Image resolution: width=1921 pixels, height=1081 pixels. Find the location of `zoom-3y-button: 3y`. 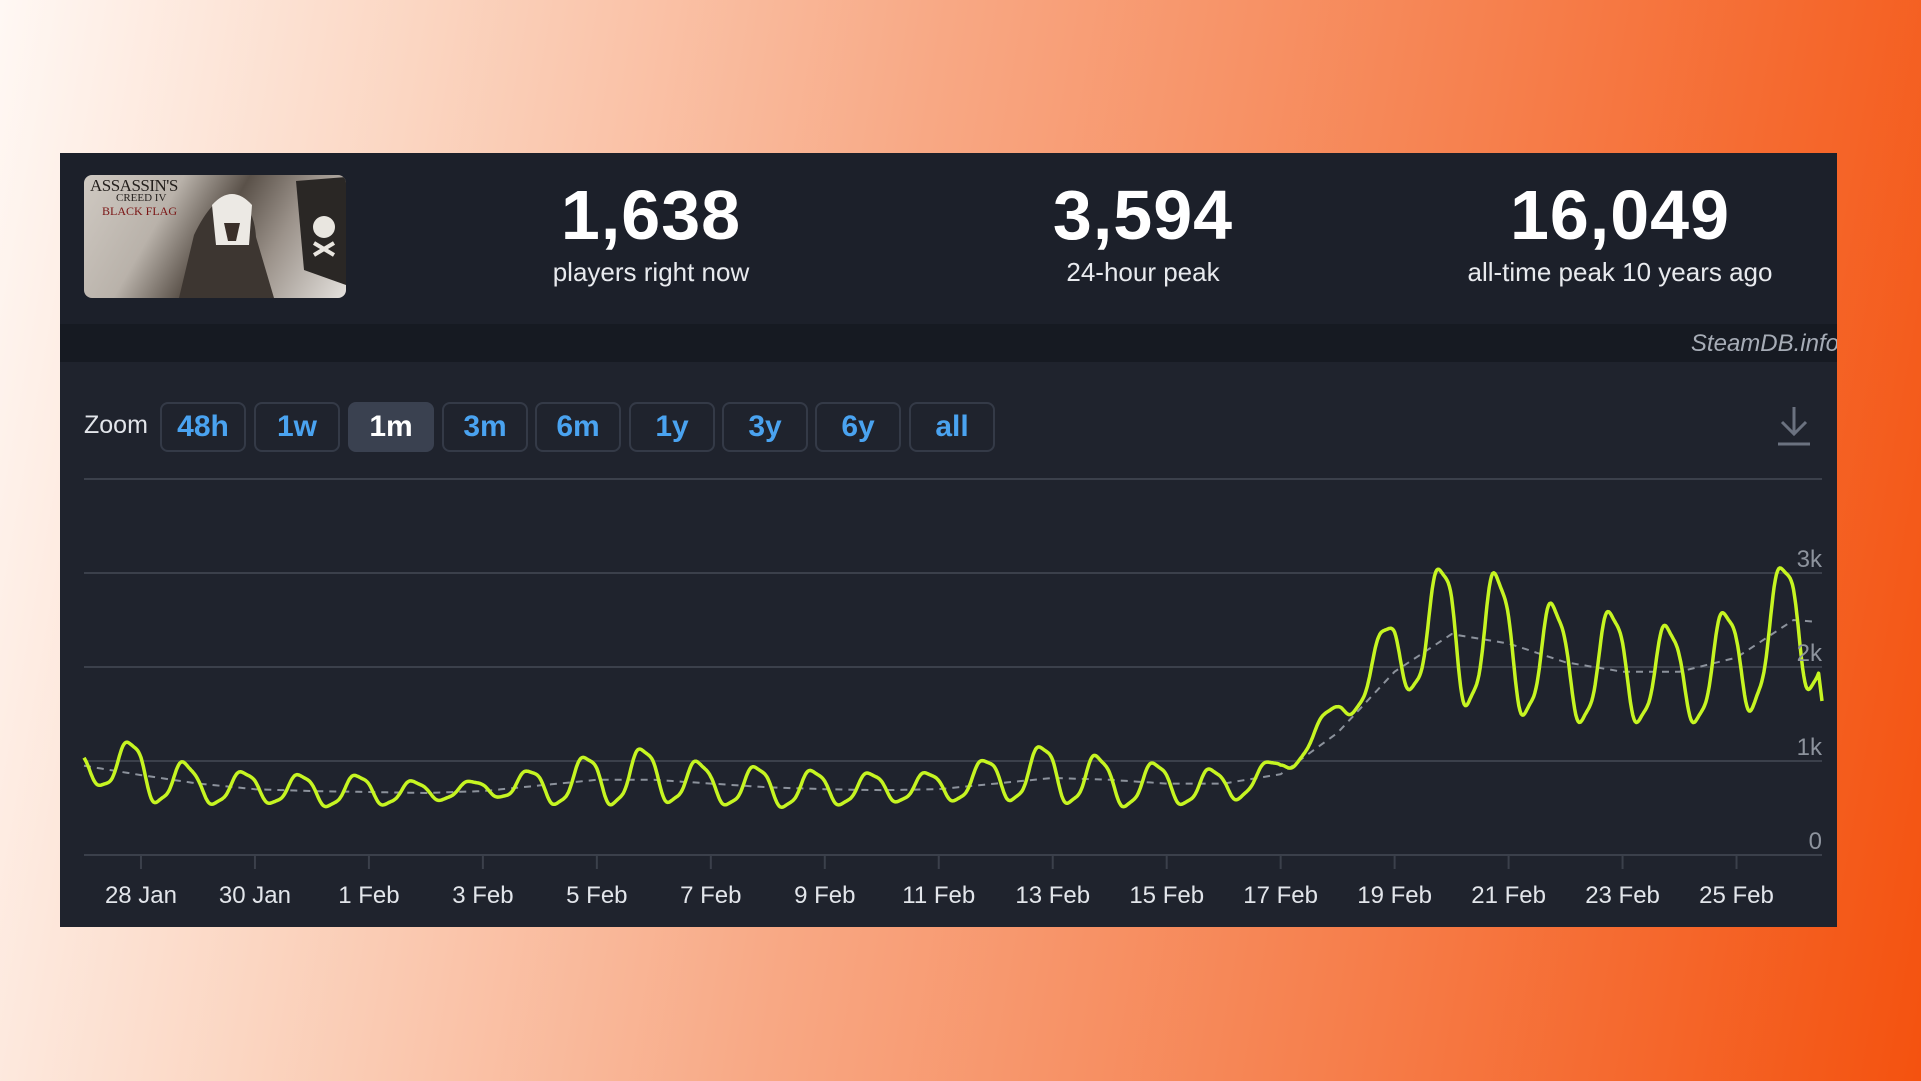

zoom-3y-button: 3y is located at coordinates (765, 427).